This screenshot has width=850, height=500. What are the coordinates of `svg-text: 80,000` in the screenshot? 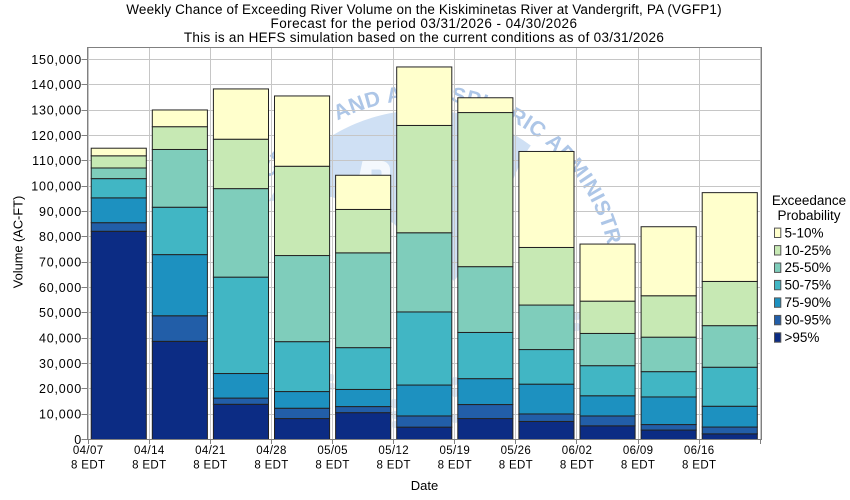 It's located at (60, 237).